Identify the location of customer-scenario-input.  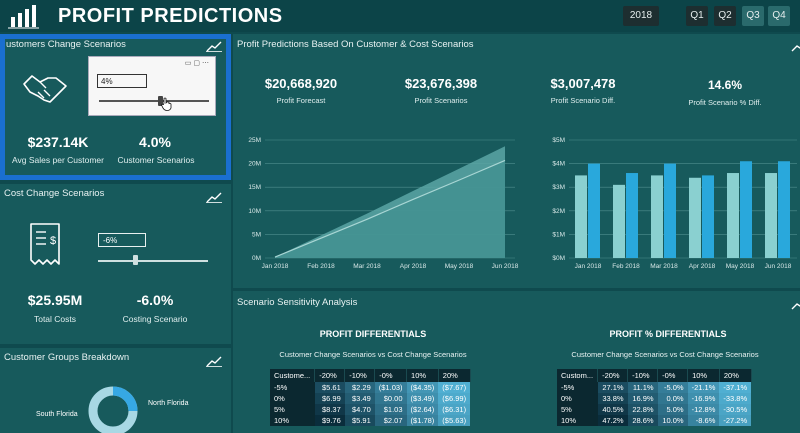
(122, 81).